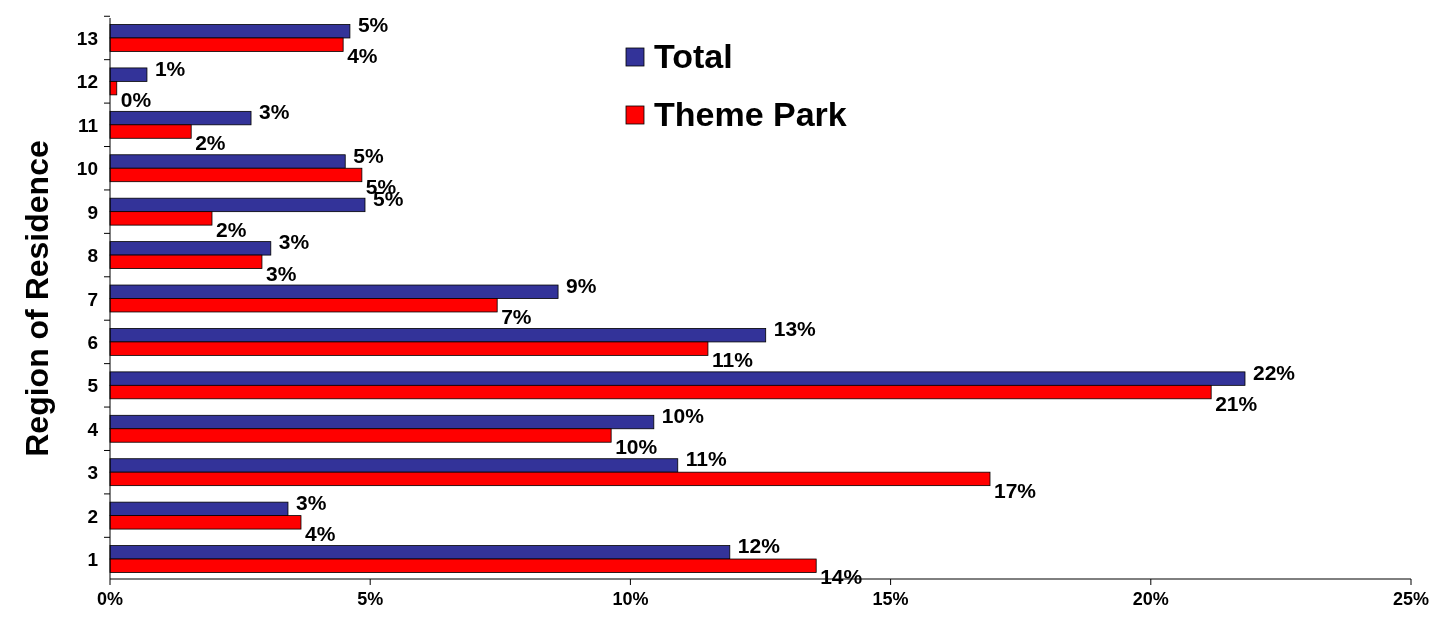 The image size is (1441, 631). Describe the element at coordinates (93, 386) in the screenshot. I see `y-tick-label: 5` at that location.